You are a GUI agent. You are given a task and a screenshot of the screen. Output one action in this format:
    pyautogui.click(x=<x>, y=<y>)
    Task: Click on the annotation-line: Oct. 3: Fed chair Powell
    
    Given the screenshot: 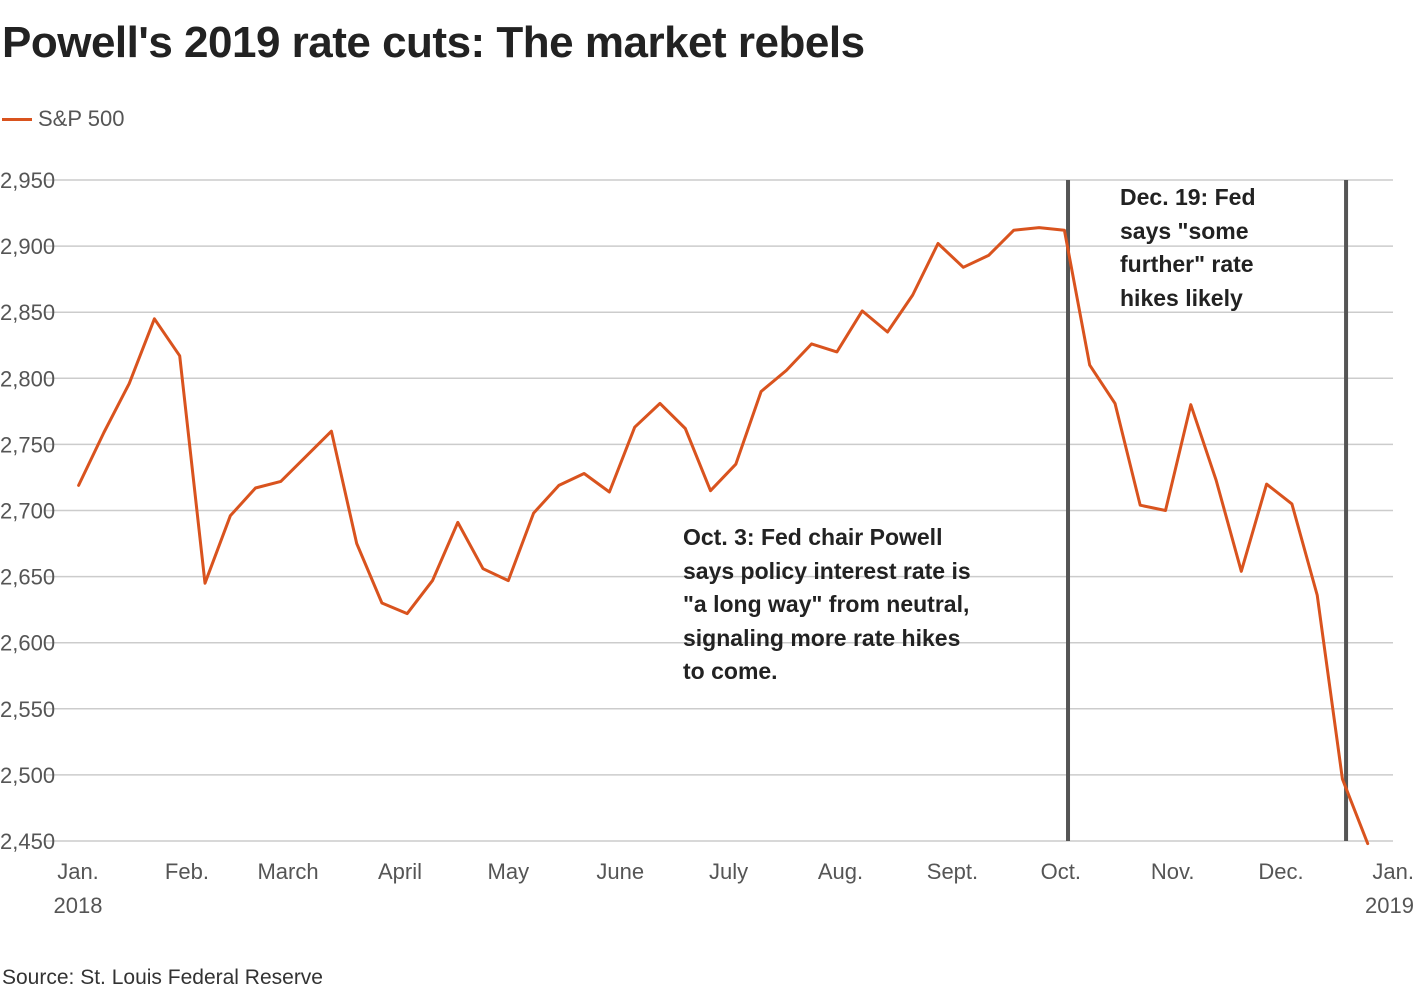 What is the action you would take?
    pyautogui.click(x=813, y=537)
    